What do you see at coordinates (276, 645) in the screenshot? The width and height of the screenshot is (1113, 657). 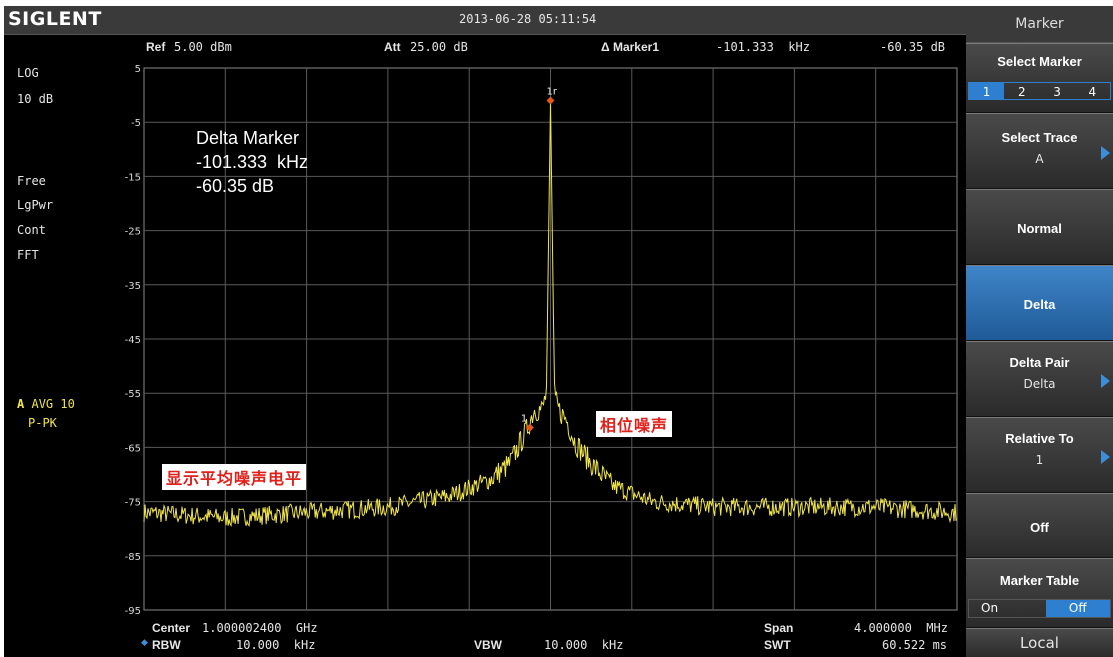 I see `rbw-value: 10.000 kHz` at bounding box center [276, 645].